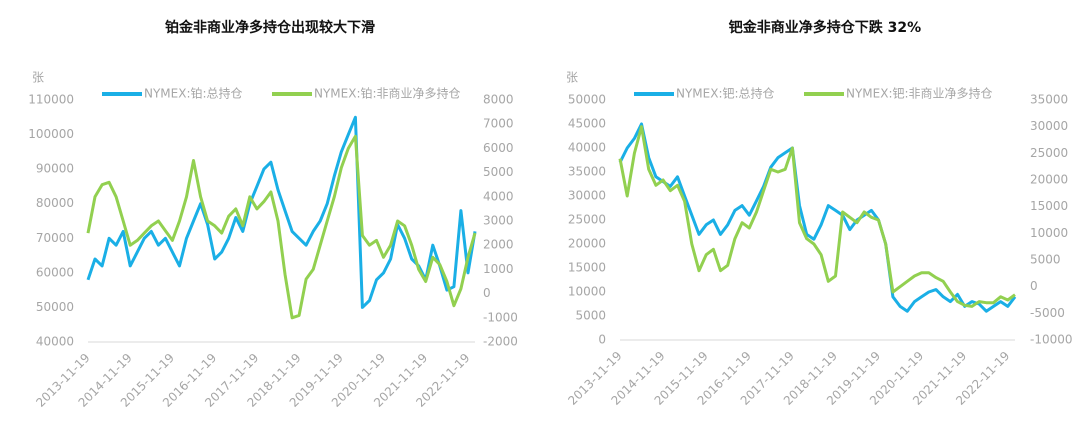  I want to click on legend-label: NYMEX:铂:总持仓, so click(193, 93).